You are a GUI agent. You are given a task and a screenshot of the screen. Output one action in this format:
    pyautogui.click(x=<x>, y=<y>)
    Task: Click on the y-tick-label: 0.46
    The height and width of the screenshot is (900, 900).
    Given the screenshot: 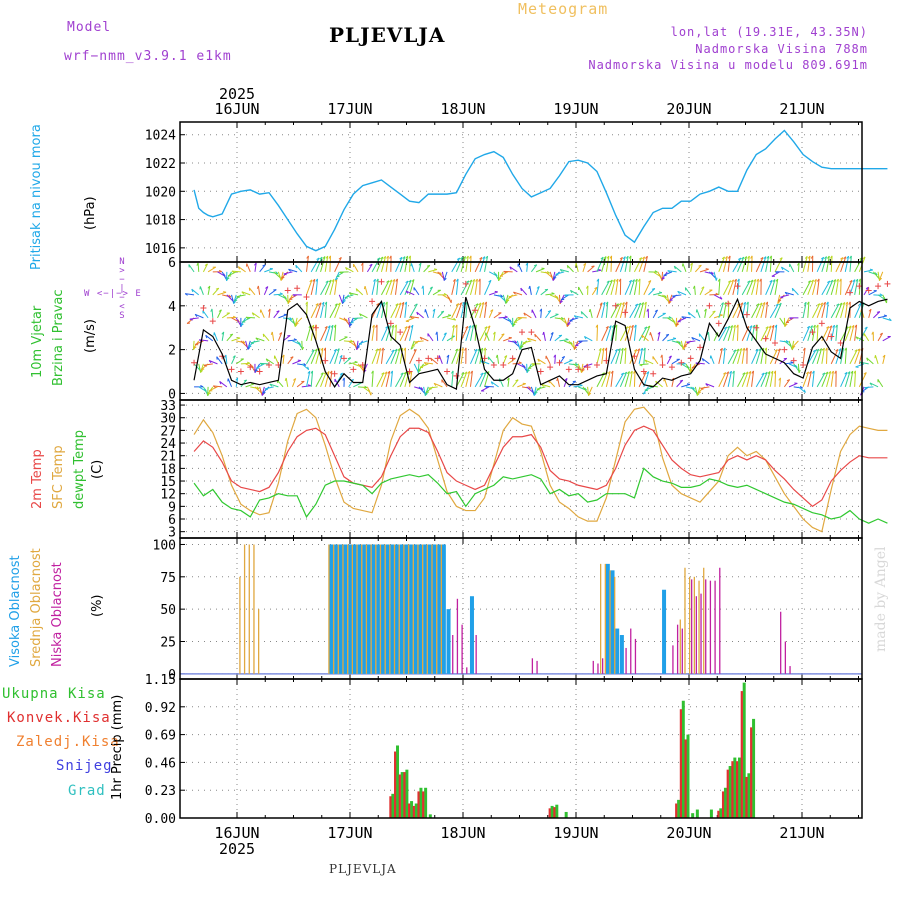 What is the action you would take?
    pyautogui.click(x=160, y=763)
    